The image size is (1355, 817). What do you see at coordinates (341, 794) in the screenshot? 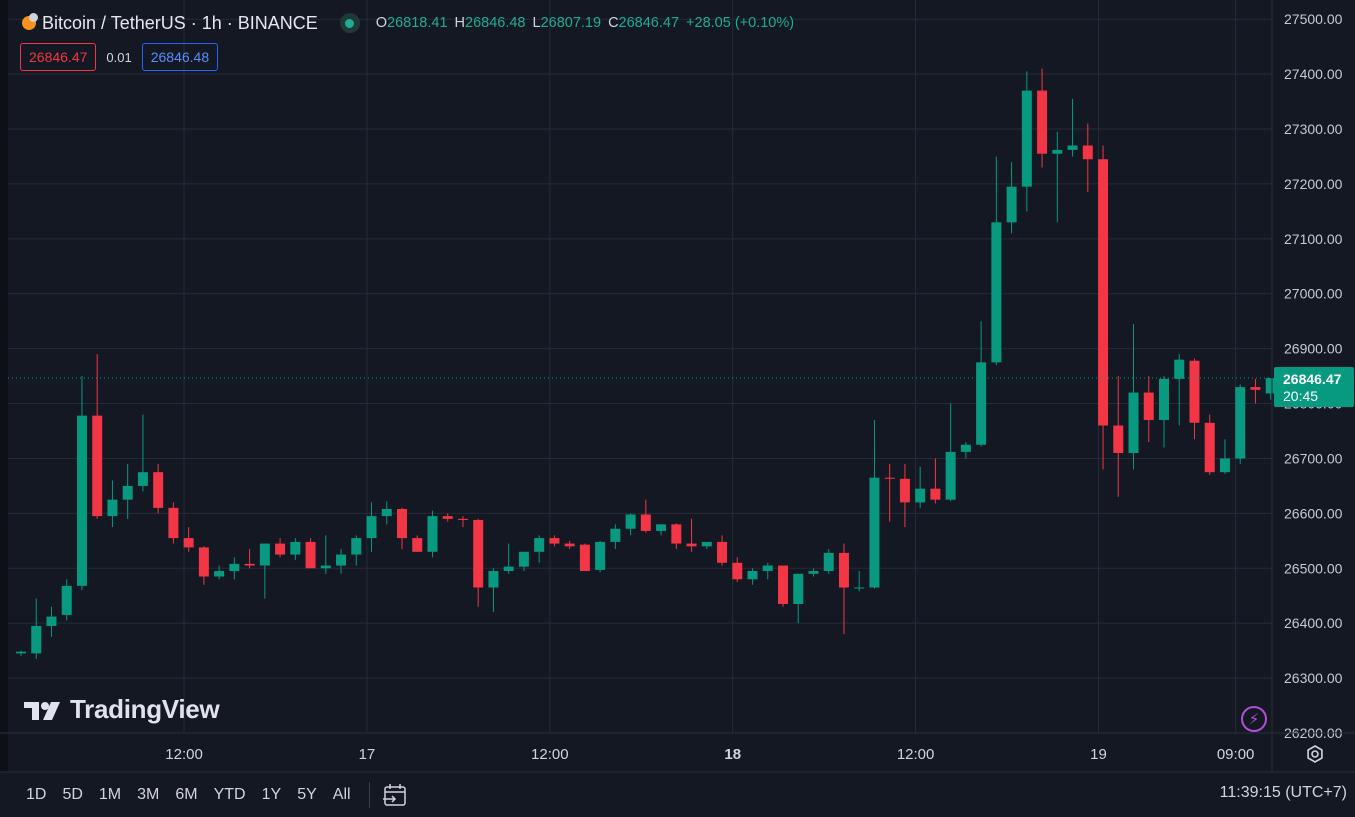
I see `range-all: All` at bounding box center [341, 794].